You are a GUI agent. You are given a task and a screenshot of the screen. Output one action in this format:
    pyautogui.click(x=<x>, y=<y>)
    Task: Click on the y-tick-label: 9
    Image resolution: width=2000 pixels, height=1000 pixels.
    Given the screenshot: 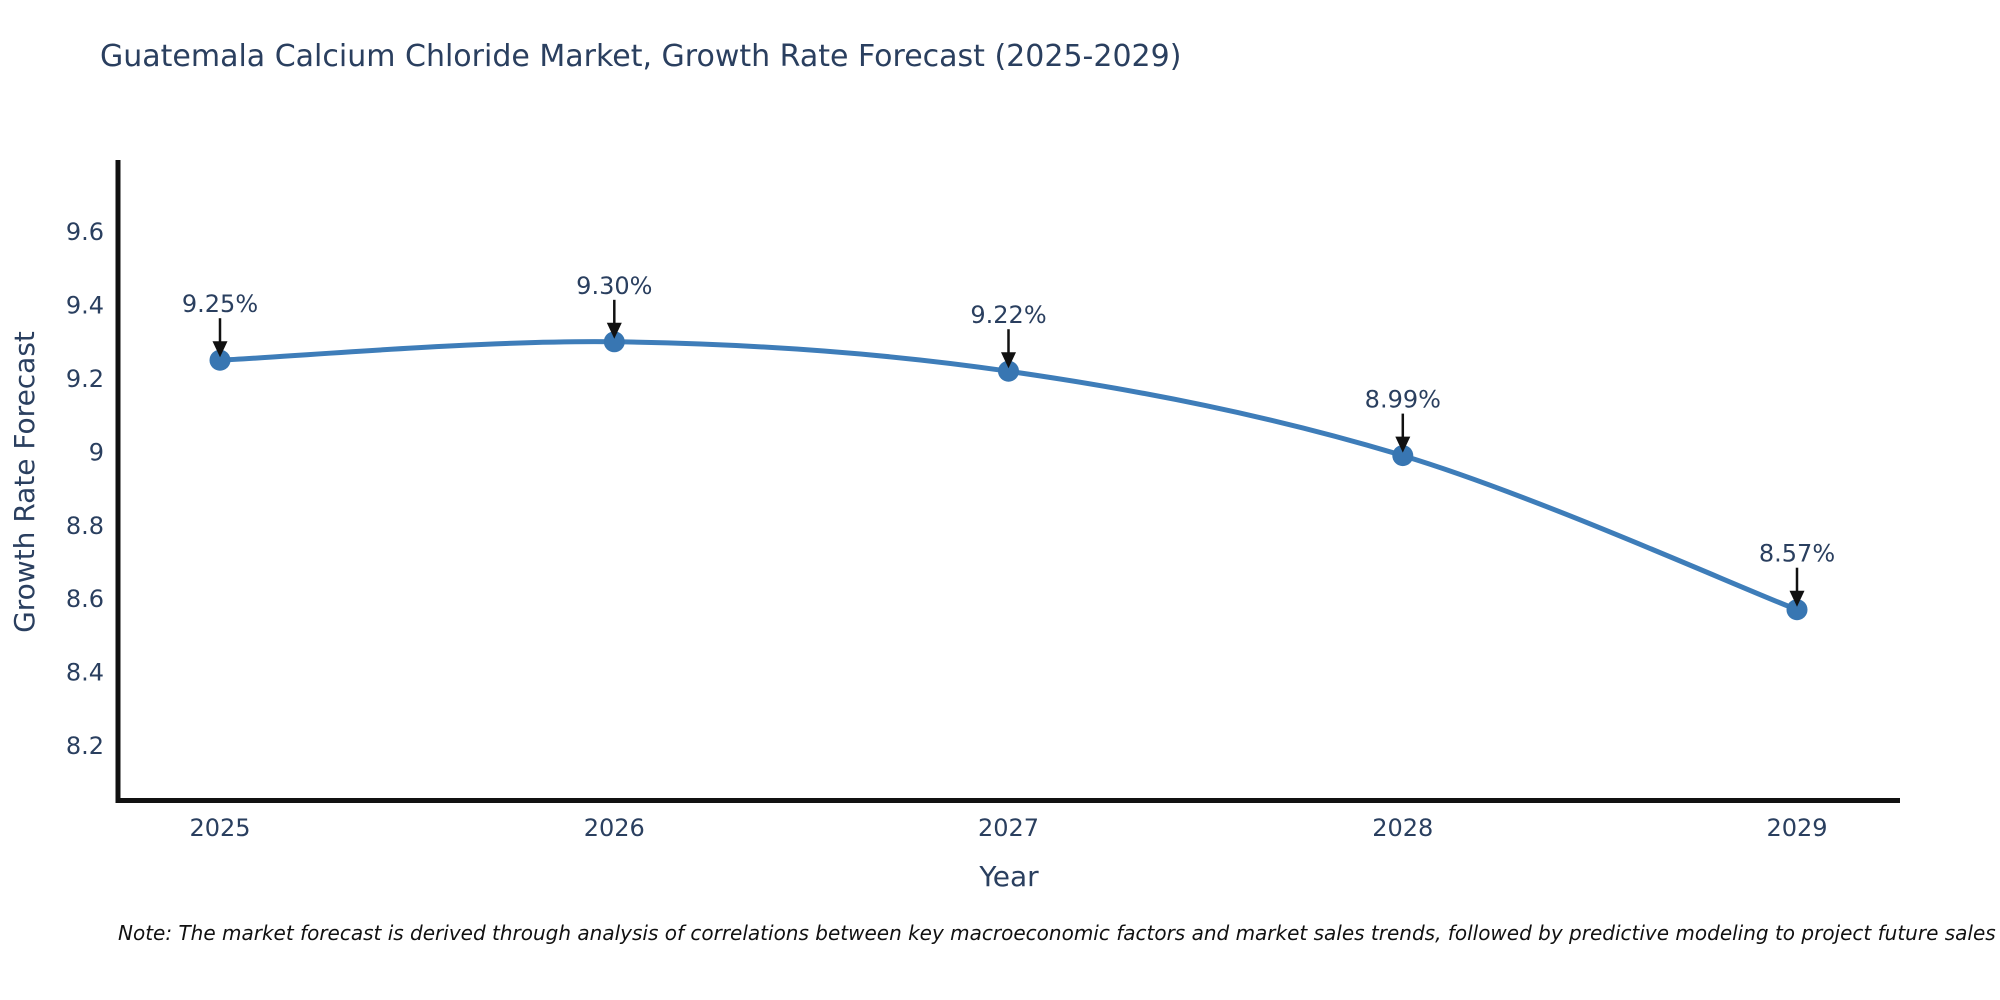 What is the action you would take?
    pyautogui.click(x=96, y=452)
    